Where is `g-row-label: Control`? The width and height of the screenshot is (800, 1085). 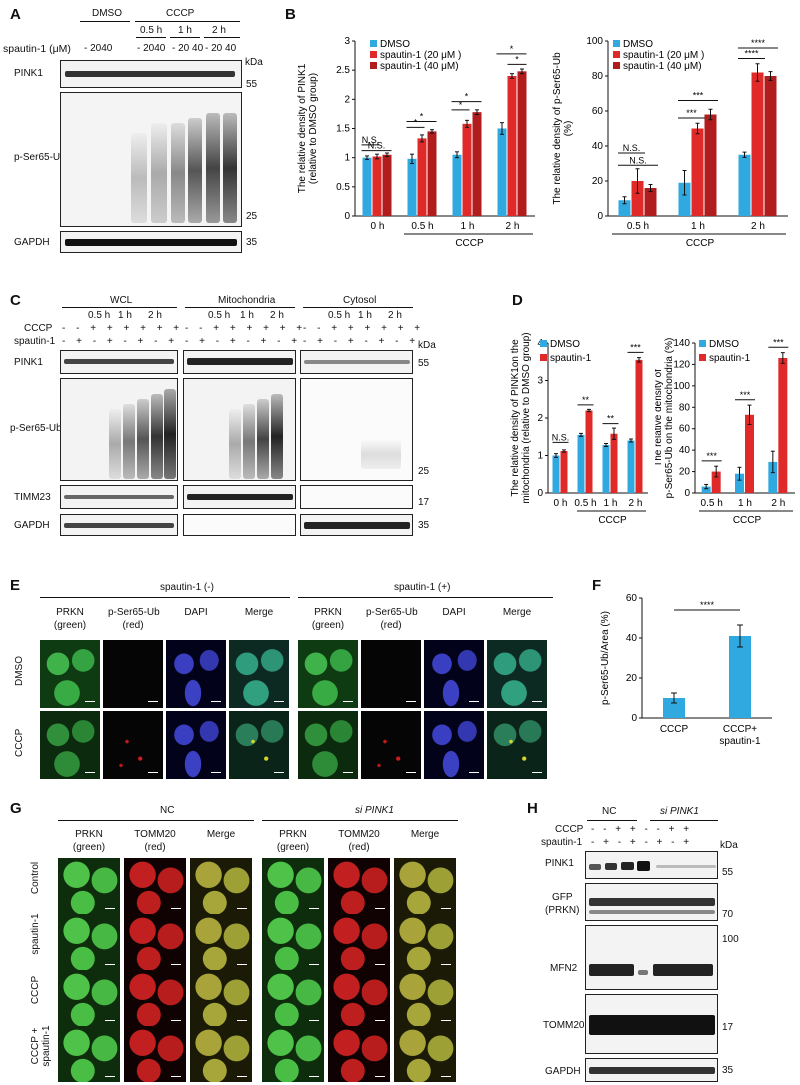
g-row-label: Control is located at coordinates (35, 878).